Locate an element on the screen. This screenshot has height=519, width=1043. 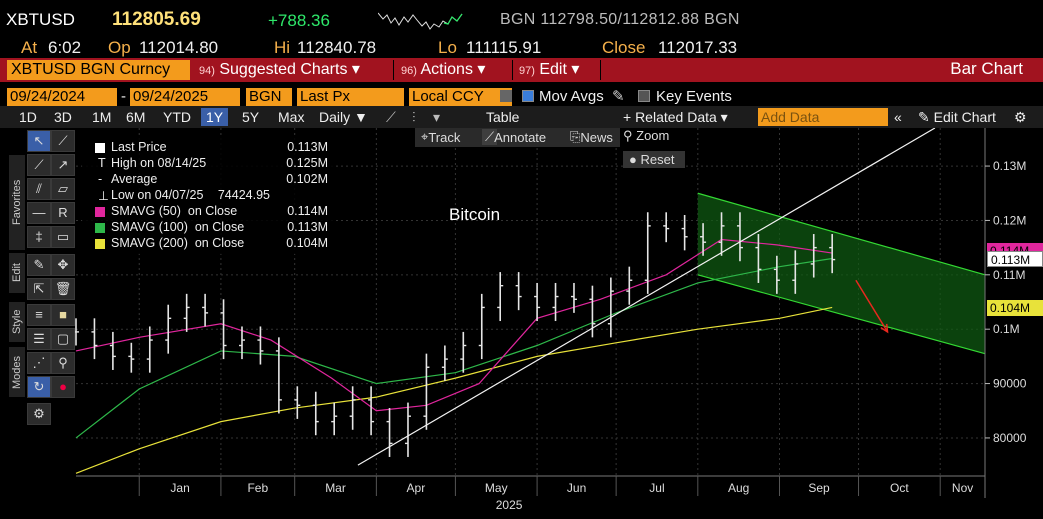
line-tool-icon: ⟋ is located at coordinates (39, 165).